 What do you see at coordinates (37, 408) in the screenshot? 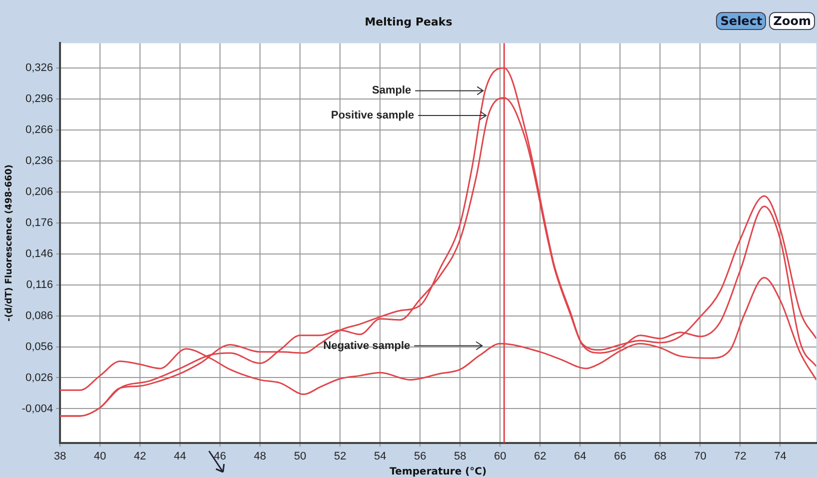
I see `y-tick-label: -0,004` at bounding box center [37, 408].